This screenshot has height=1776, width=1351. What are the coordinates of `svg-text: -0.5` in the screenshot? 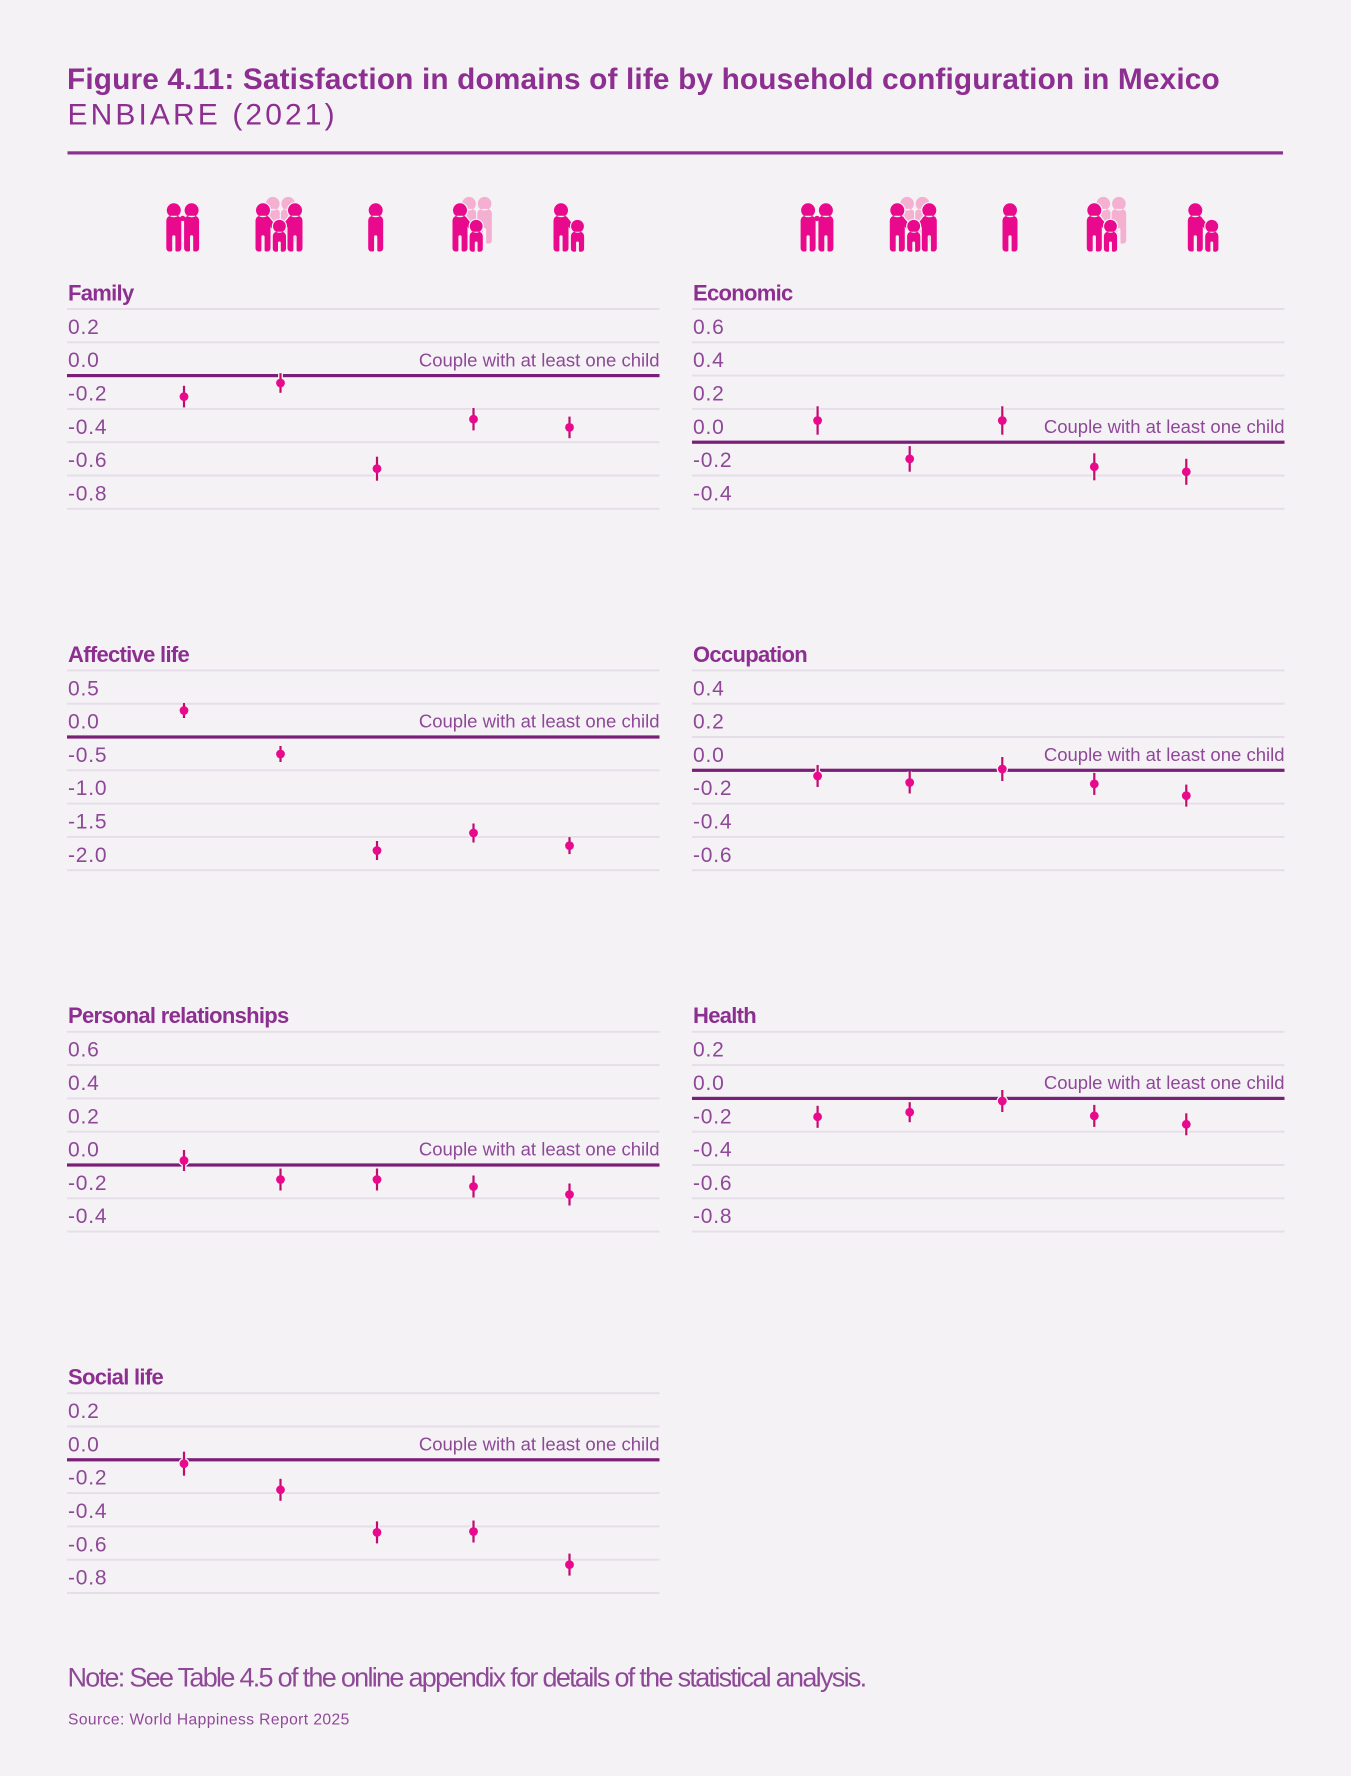 It's located at (87, 755).